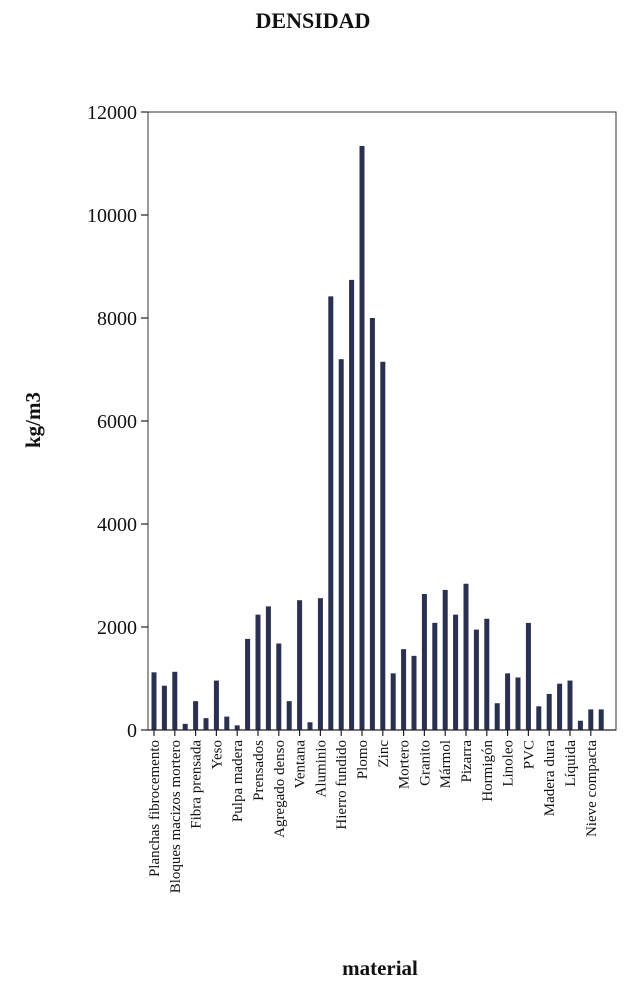  What do you see at coordinates (363, 759) in the screenshot?
I see `x-tick-label: Plomo` at bounding box center [363, 759].